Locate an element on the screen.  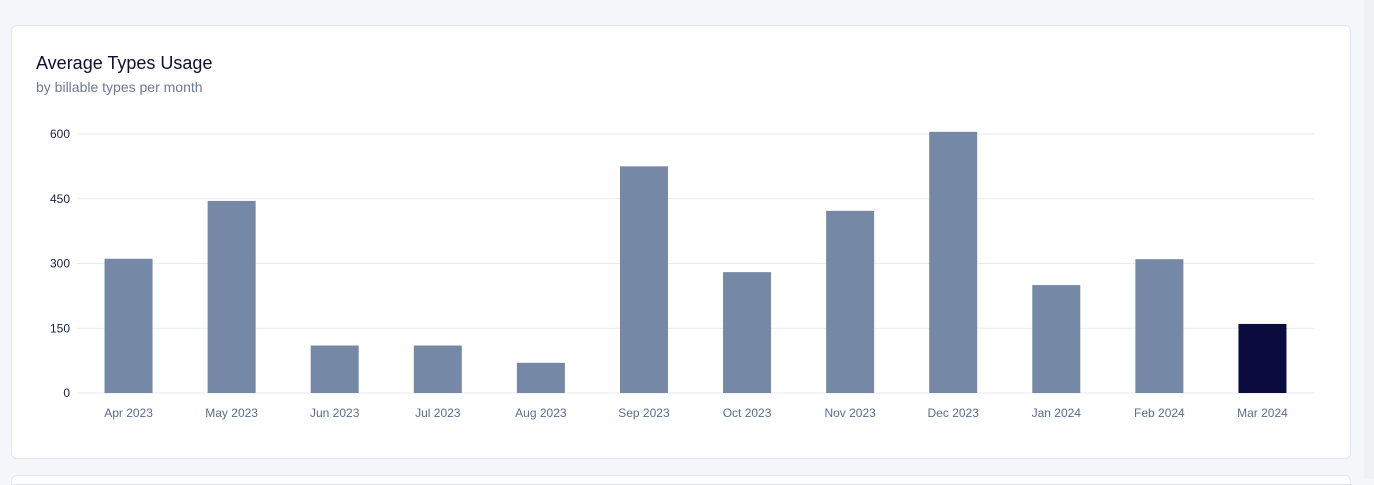
x-tick-label: Jun 2023 is located at coordinates (335, 413).